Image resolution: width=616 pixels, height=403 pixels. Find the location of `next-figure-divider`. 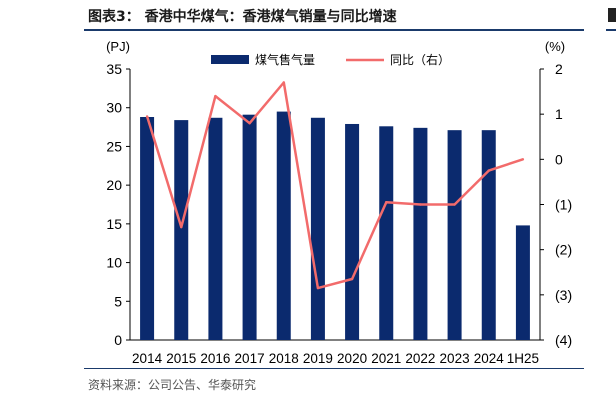

next-figure-divider is located at coordinates (611, 30).